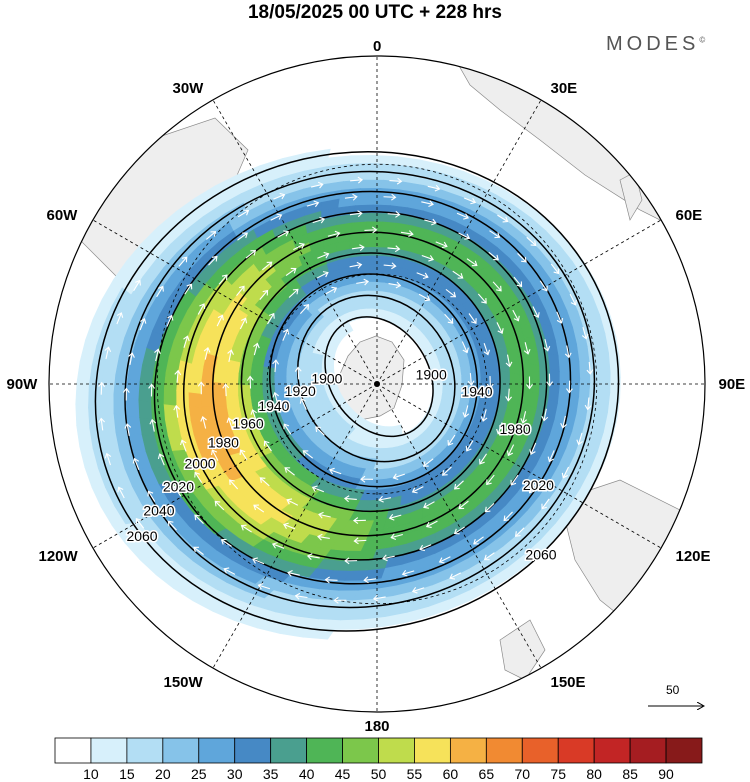  I want to click on colorbar-tick-label: 75, so click(558, 774).